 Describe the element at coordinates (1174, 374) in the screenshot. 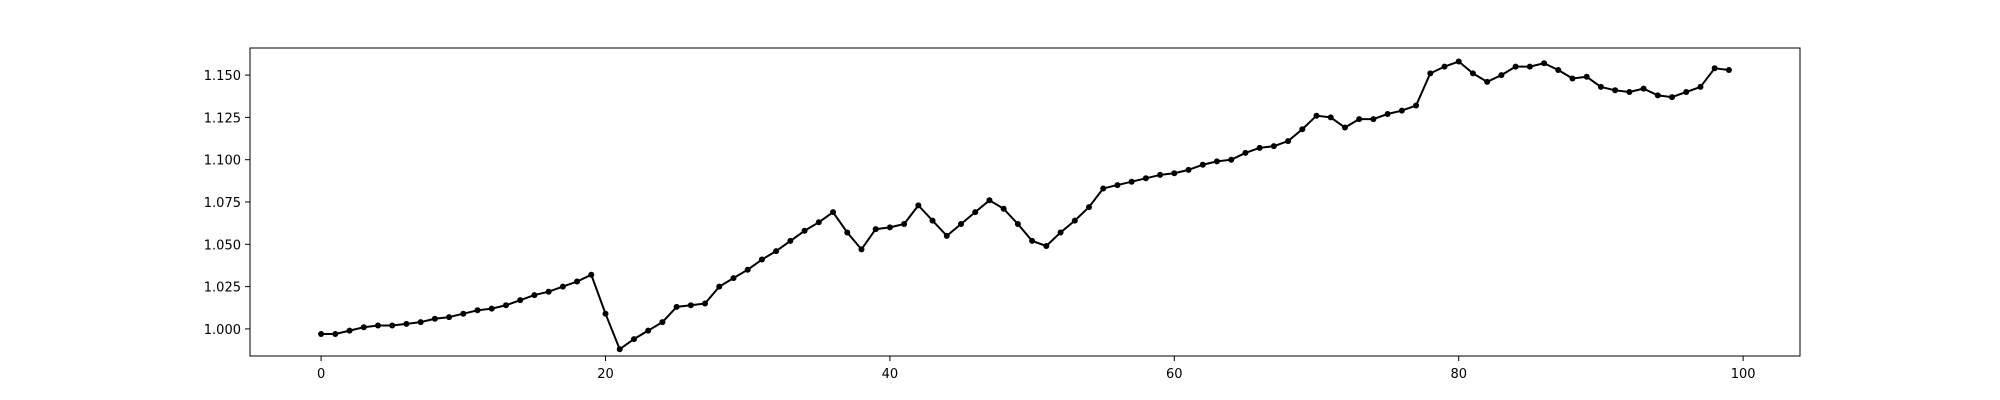

I see `x-tick-label: 60` at that location.